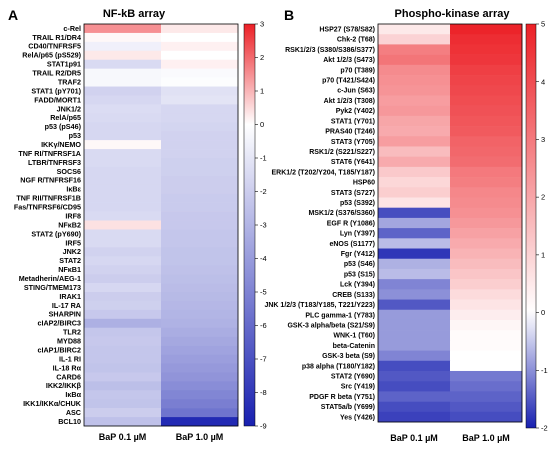 Image resolution: width=550 pixels, height=451 pixels. I want to click on heatmap-b-row-label: p70 (T421/S424), so click(348, 81).